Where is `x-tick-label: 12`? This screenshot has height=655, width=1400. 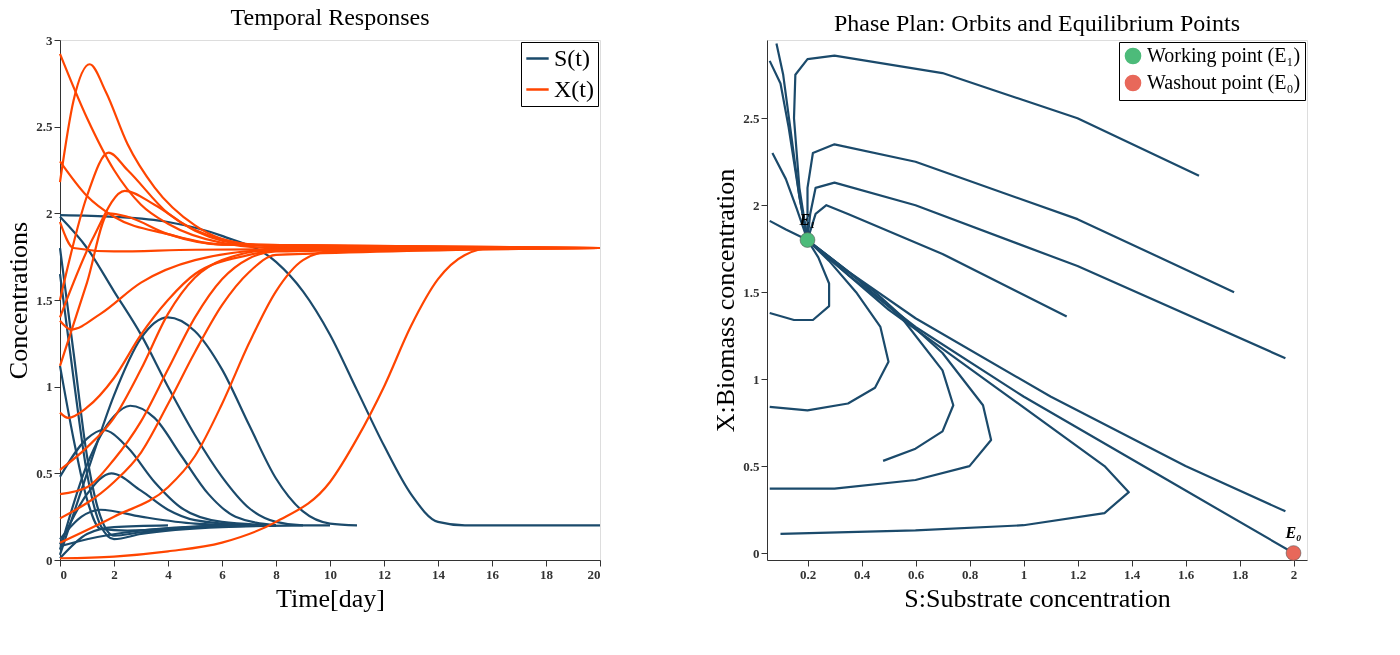 x-tick-label: 12 is located at coordinates (384, 574).